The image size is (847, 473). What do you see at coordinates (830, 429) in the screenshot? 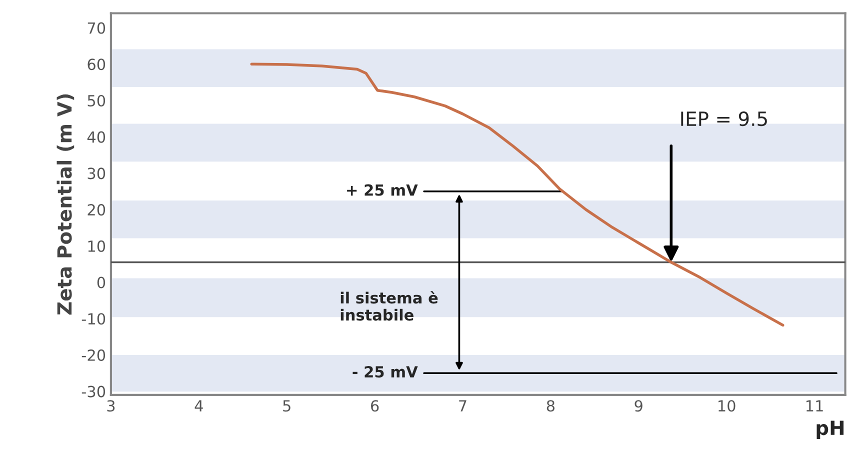
I see `x-axis-title: pH` at bounding box center [830, 429].